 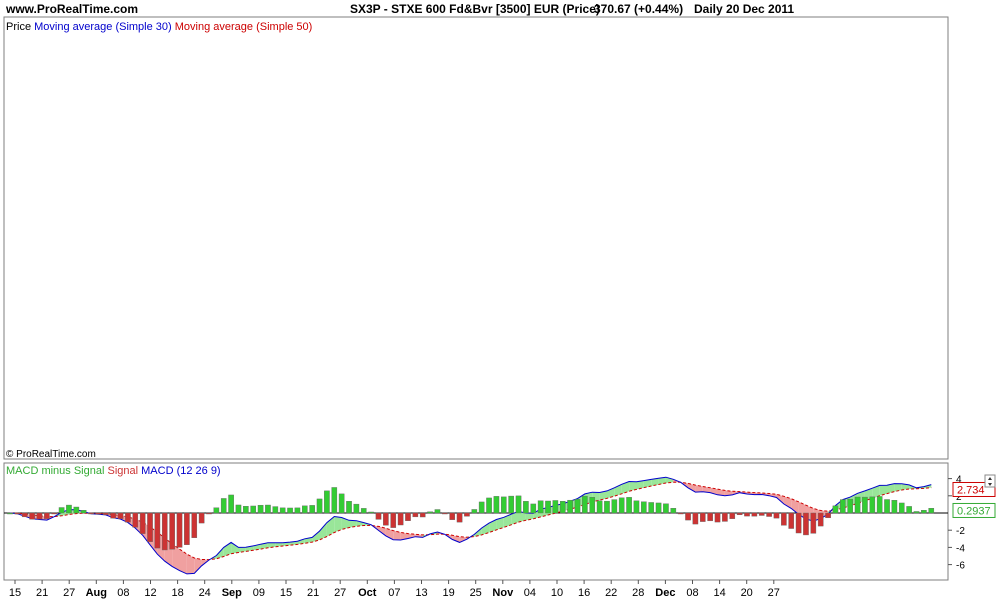 I want to click on x-tick-label: 18, so click(x=177, y=593).